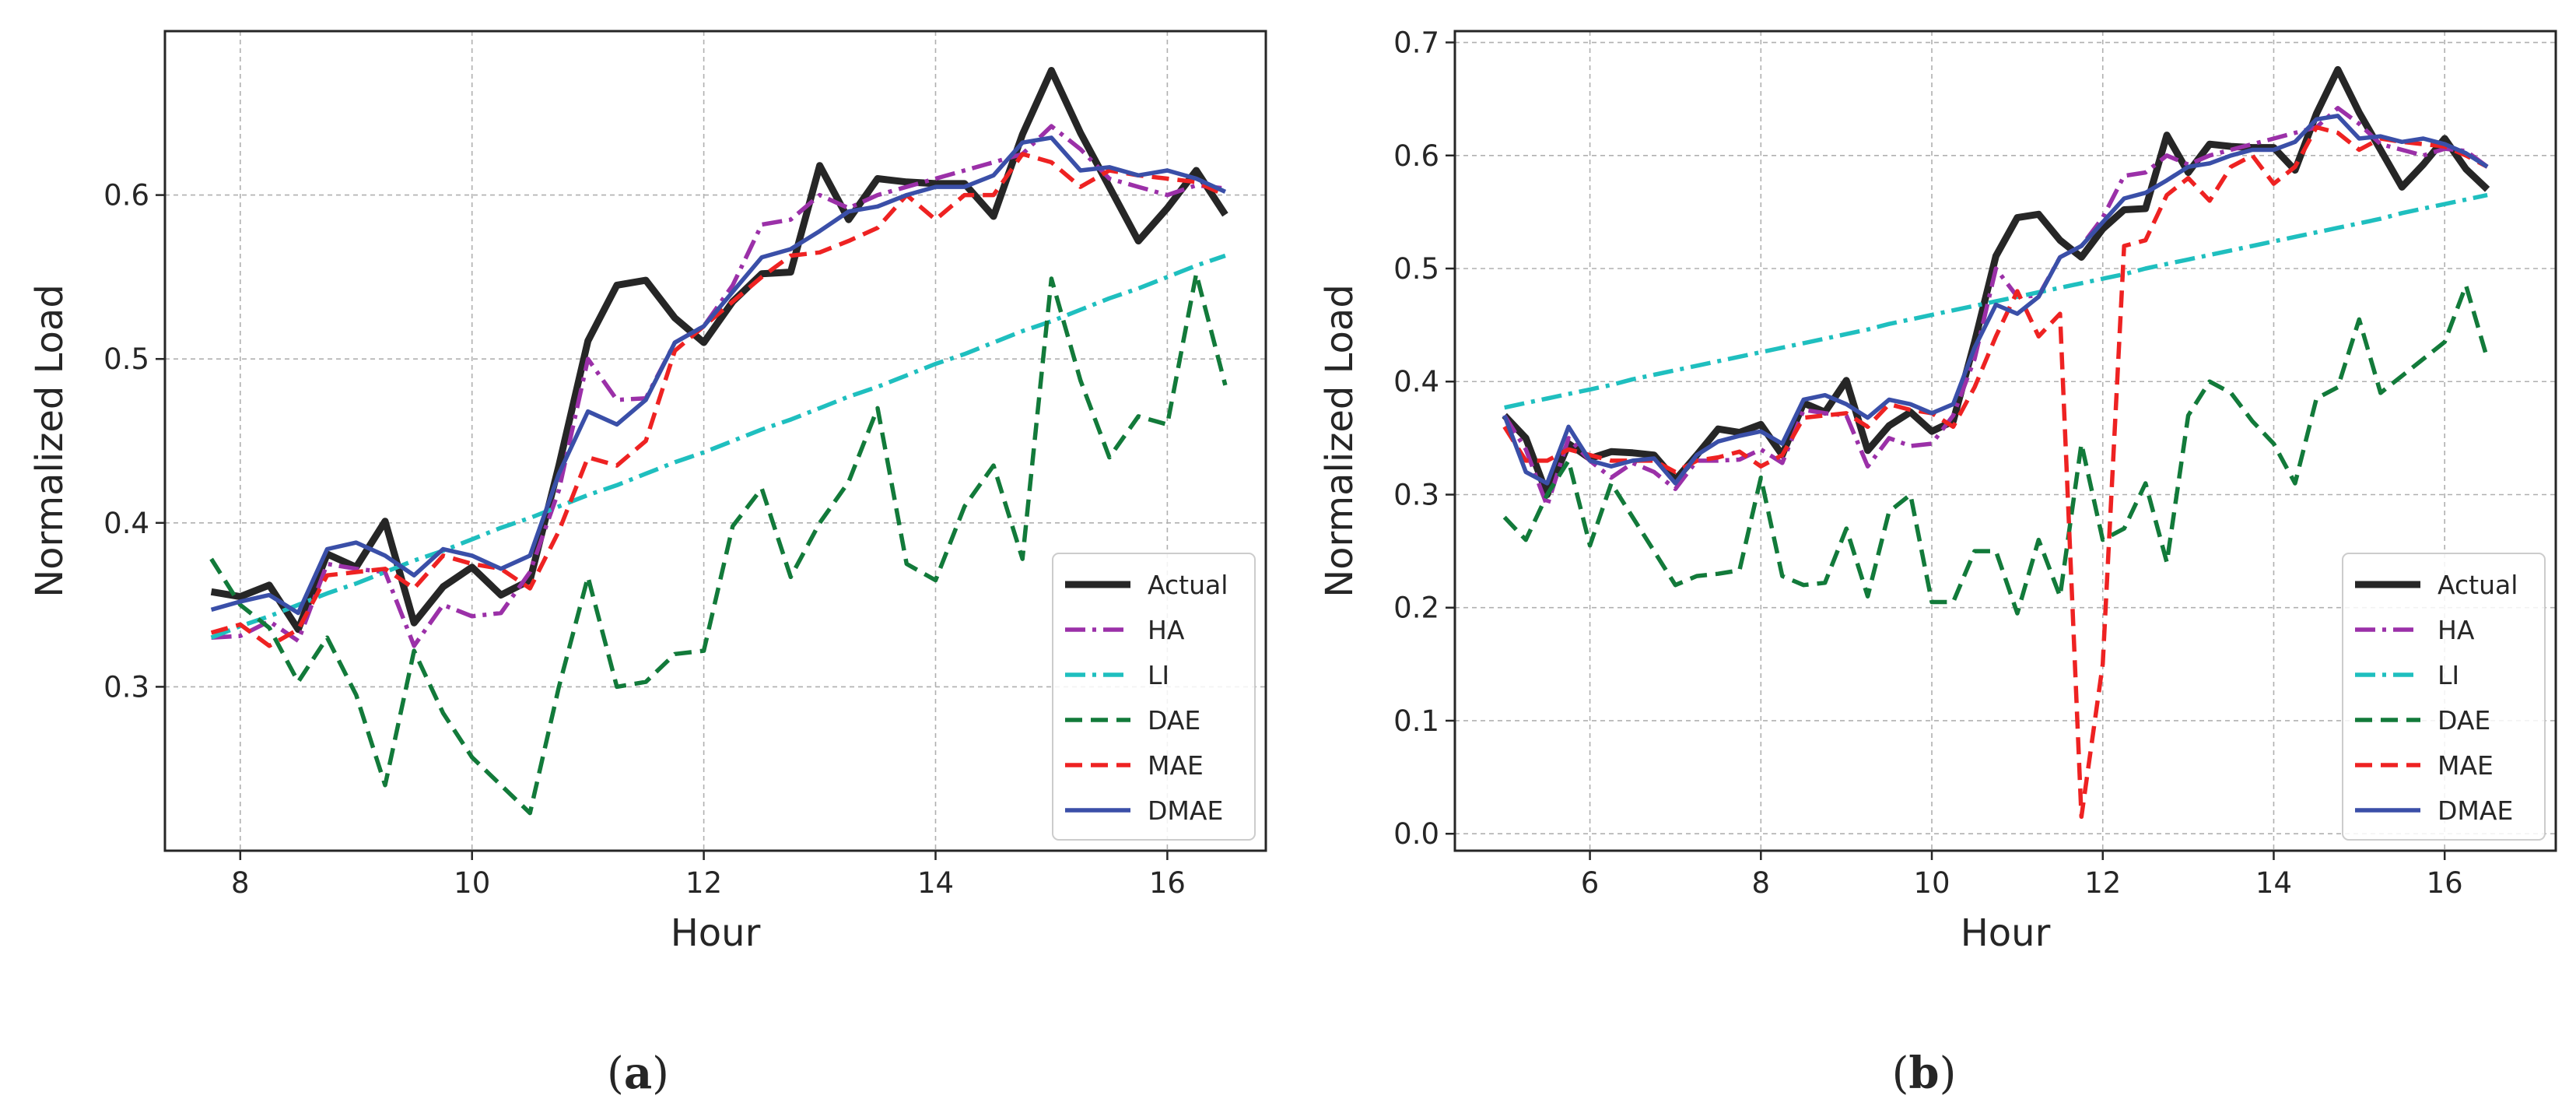 This screenshot has height=1113, width=2576. What do you see at coordinates (1416, 721) in the screenshot?
I see `y-tick-label: 0.1` at bounding box center [1416, 721].